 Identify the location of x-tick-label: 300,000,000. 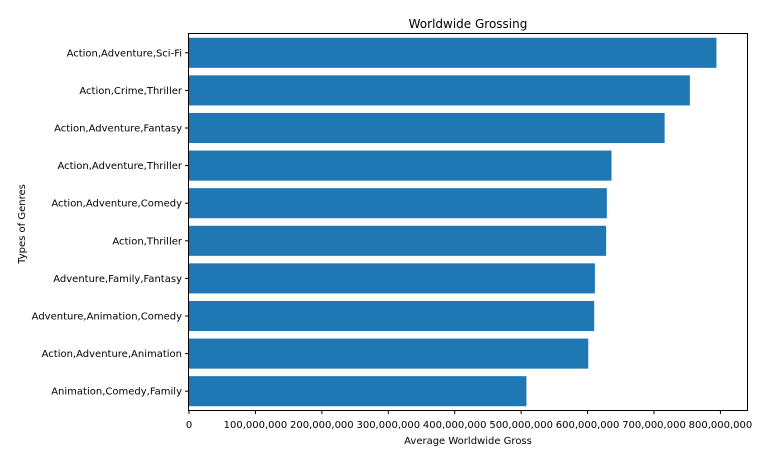
(388, 425).